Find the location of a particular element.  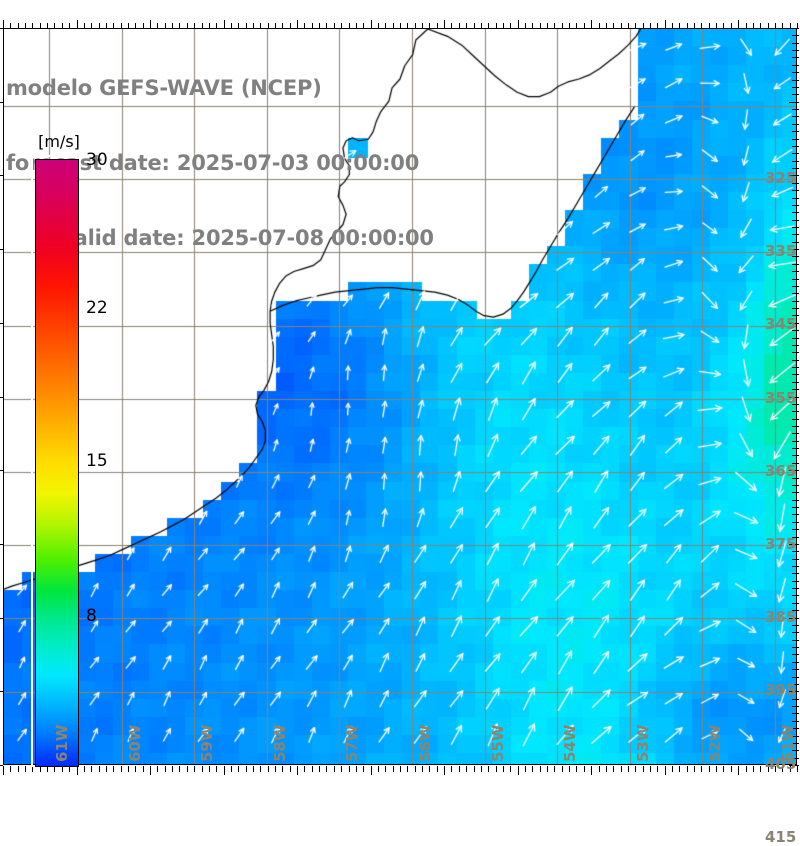

row-label-395: 395 is located at coordinates (781, 690).